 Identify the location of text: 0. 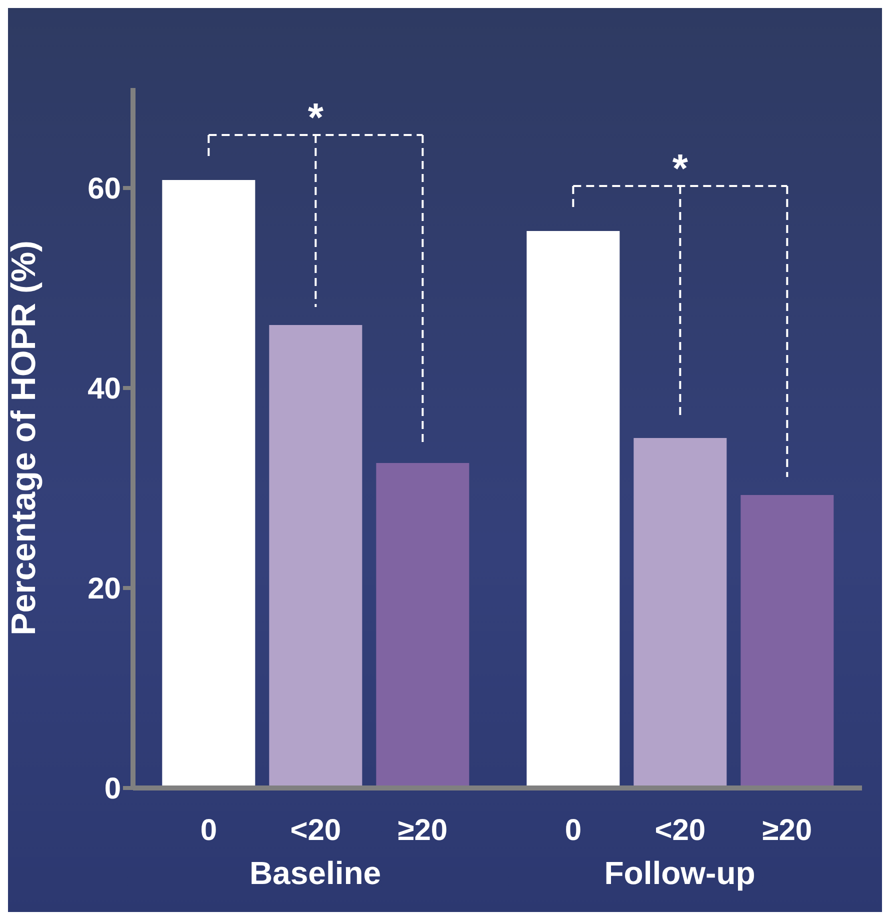
(573, 830).